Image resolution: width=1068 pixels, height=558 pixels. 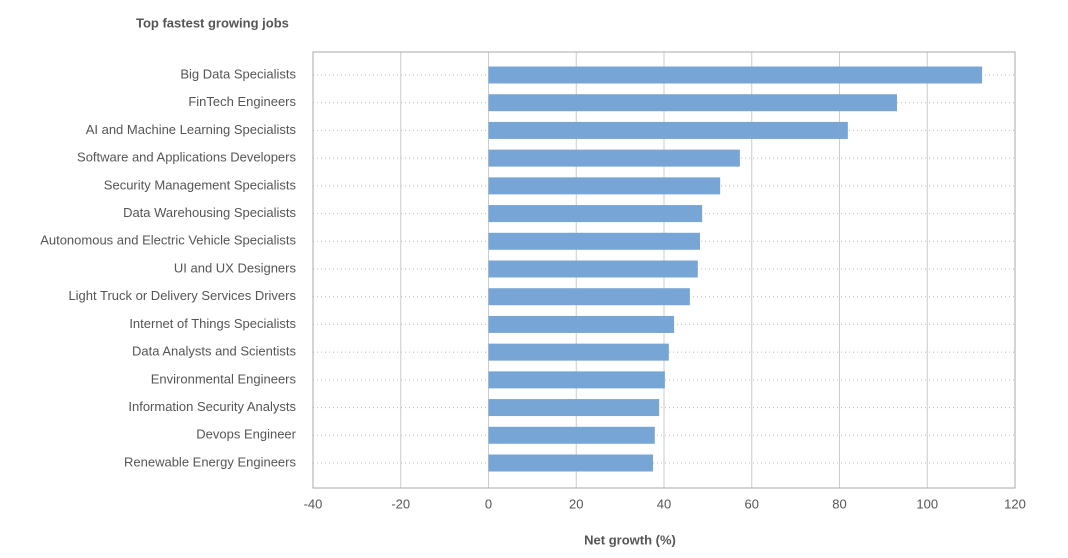 What do you see at coordinates (313, 503) in the screenshot?
I see `x-tick-label: -40` at bounding box center [313, 503].